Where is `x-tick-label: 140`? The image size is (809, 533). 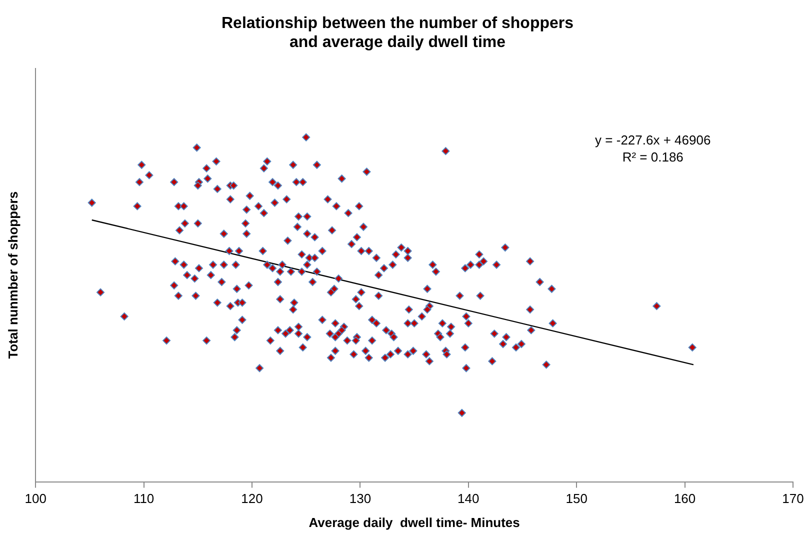
x-tick-label: 140 is located at coordinates (469, 498).